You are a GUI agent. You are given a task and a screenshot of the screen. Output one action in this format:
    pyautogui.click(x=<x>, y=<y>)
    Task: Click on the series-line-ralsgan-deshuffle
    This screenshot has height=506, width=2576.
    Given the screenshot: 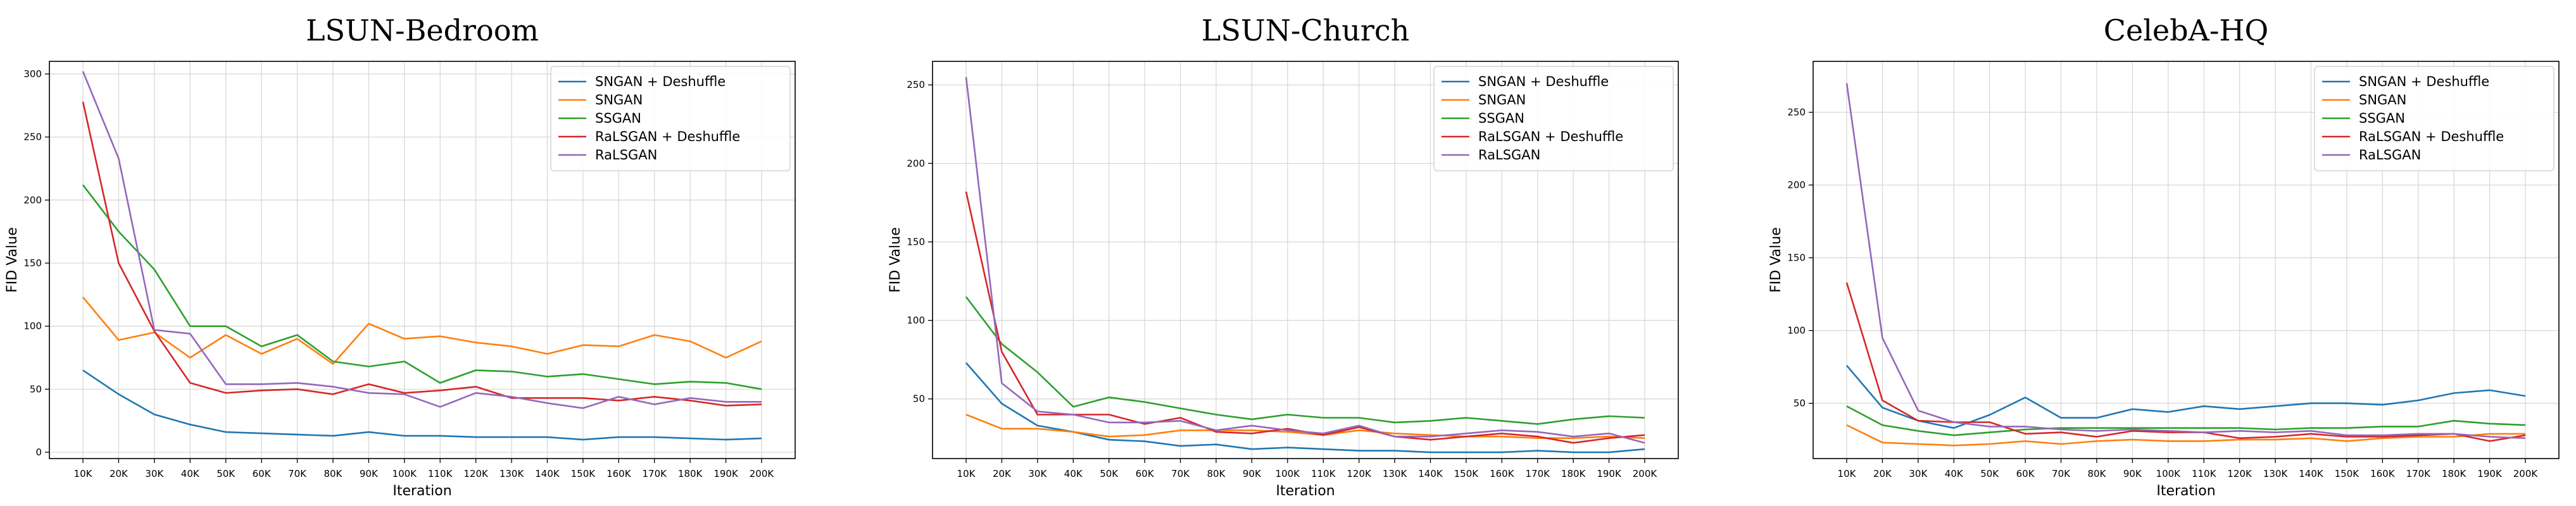 What is the action you would take?
    pyautogui.click(x=2185, y=362)
    